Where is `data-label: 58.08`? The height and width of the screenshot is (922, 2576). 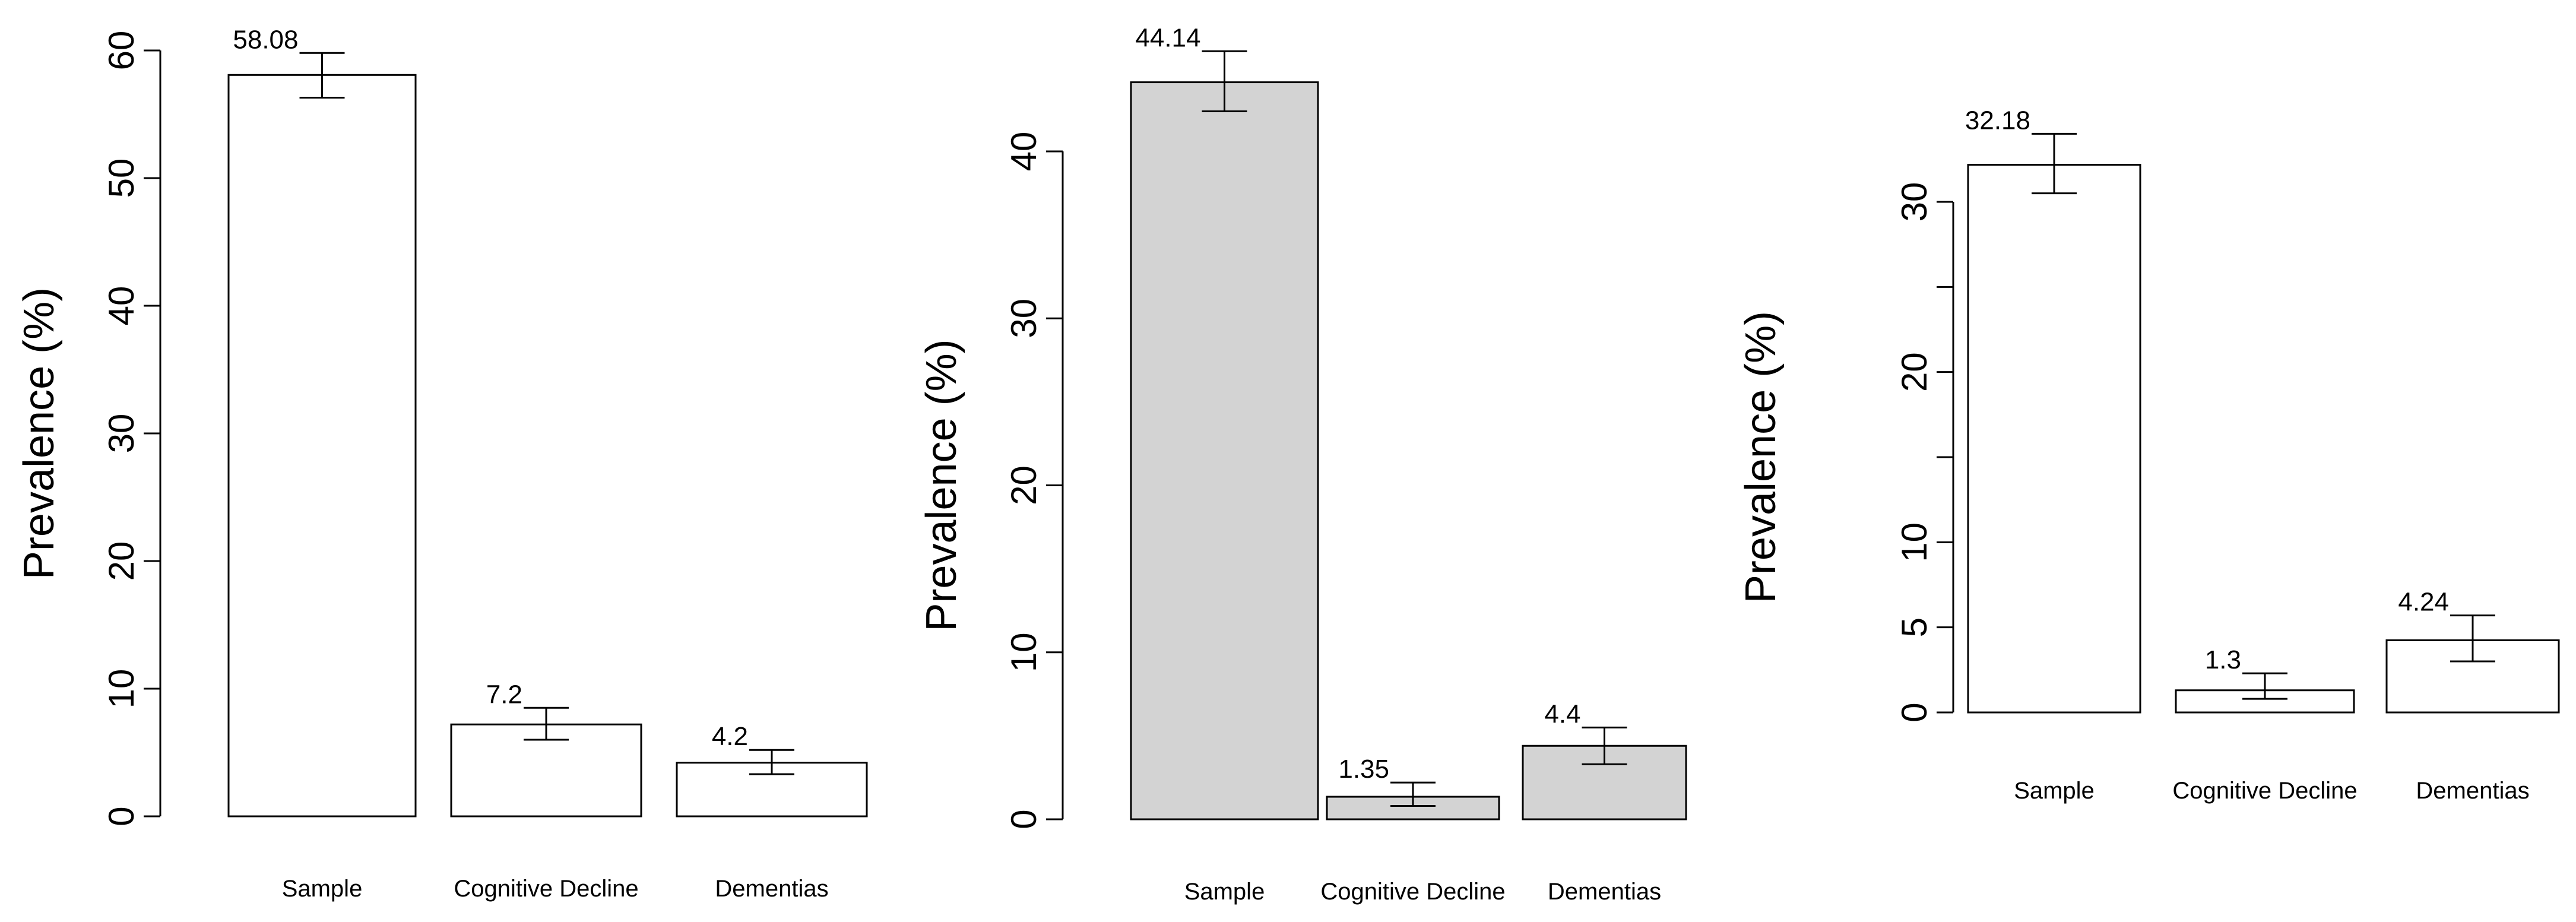 data-label: 58.08 is located at coordinates (266, 39).